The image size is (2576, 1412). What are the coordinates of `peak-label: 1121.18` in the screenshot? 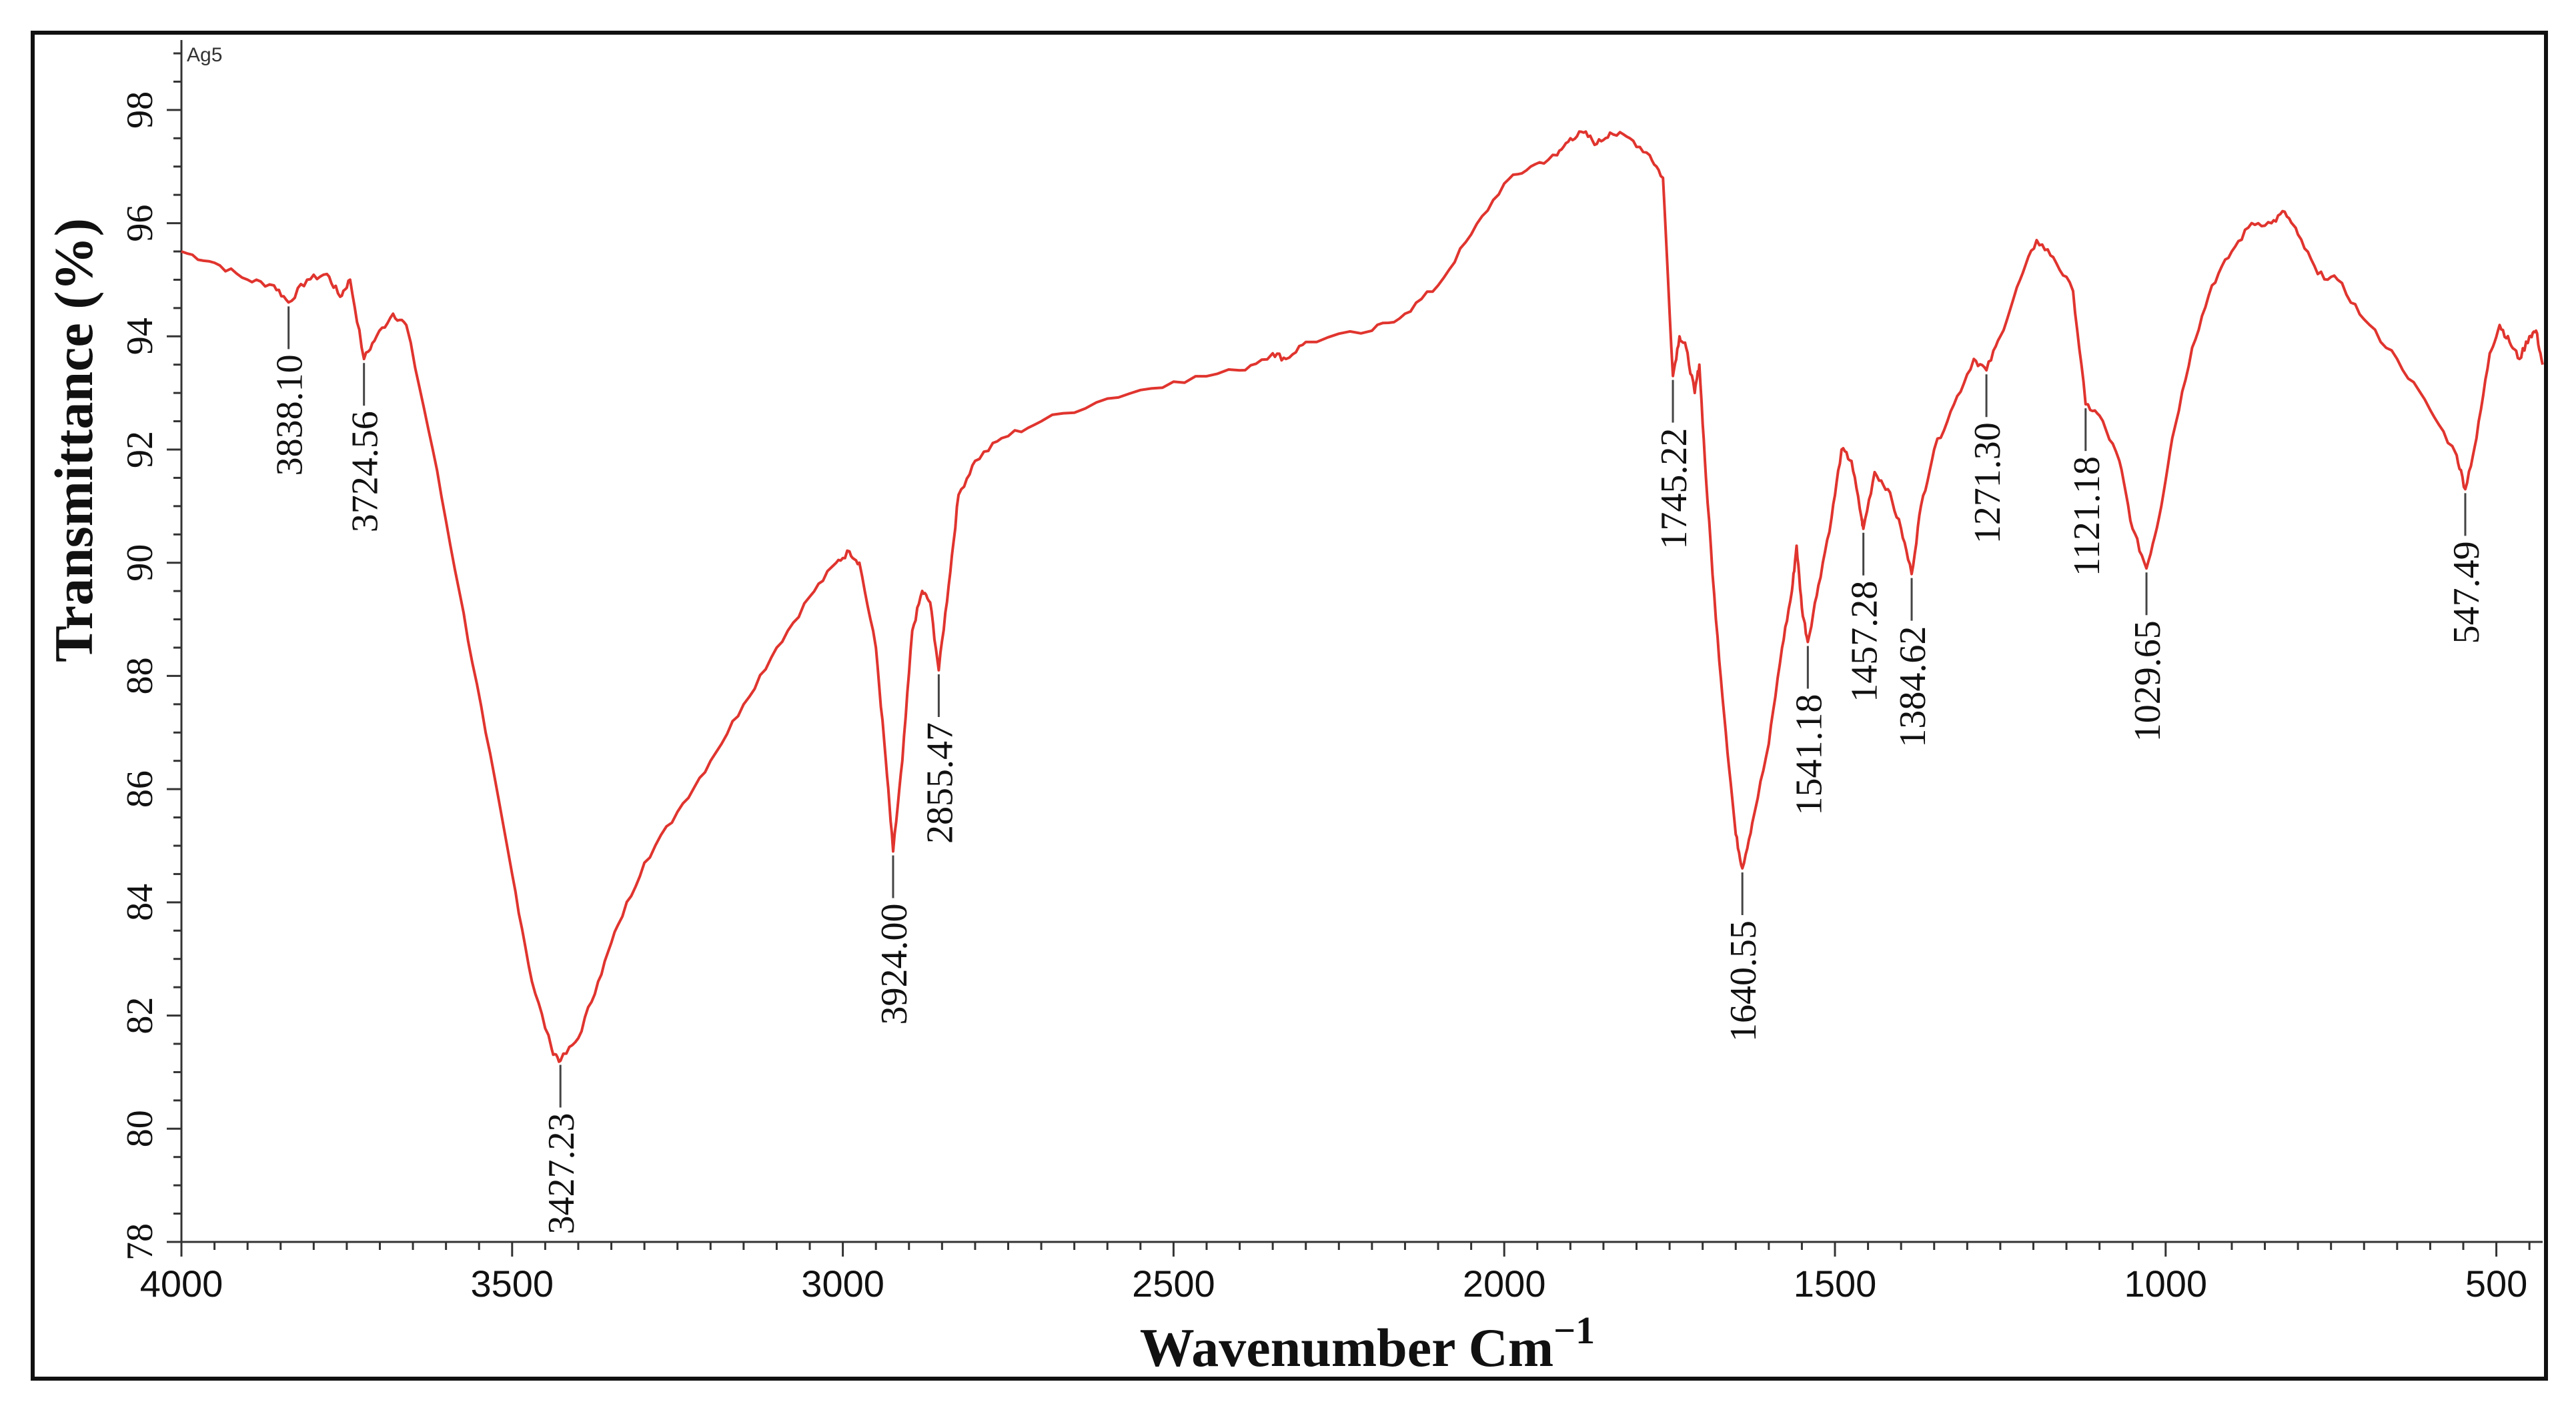 It's located at (2087, 516).